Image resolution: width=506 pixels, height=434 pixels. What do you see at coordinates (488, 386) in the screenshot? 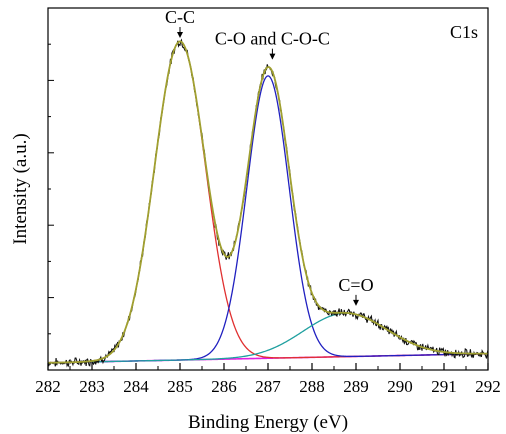
I see `x-tick-label: 292` at bounding box center [488, 386].